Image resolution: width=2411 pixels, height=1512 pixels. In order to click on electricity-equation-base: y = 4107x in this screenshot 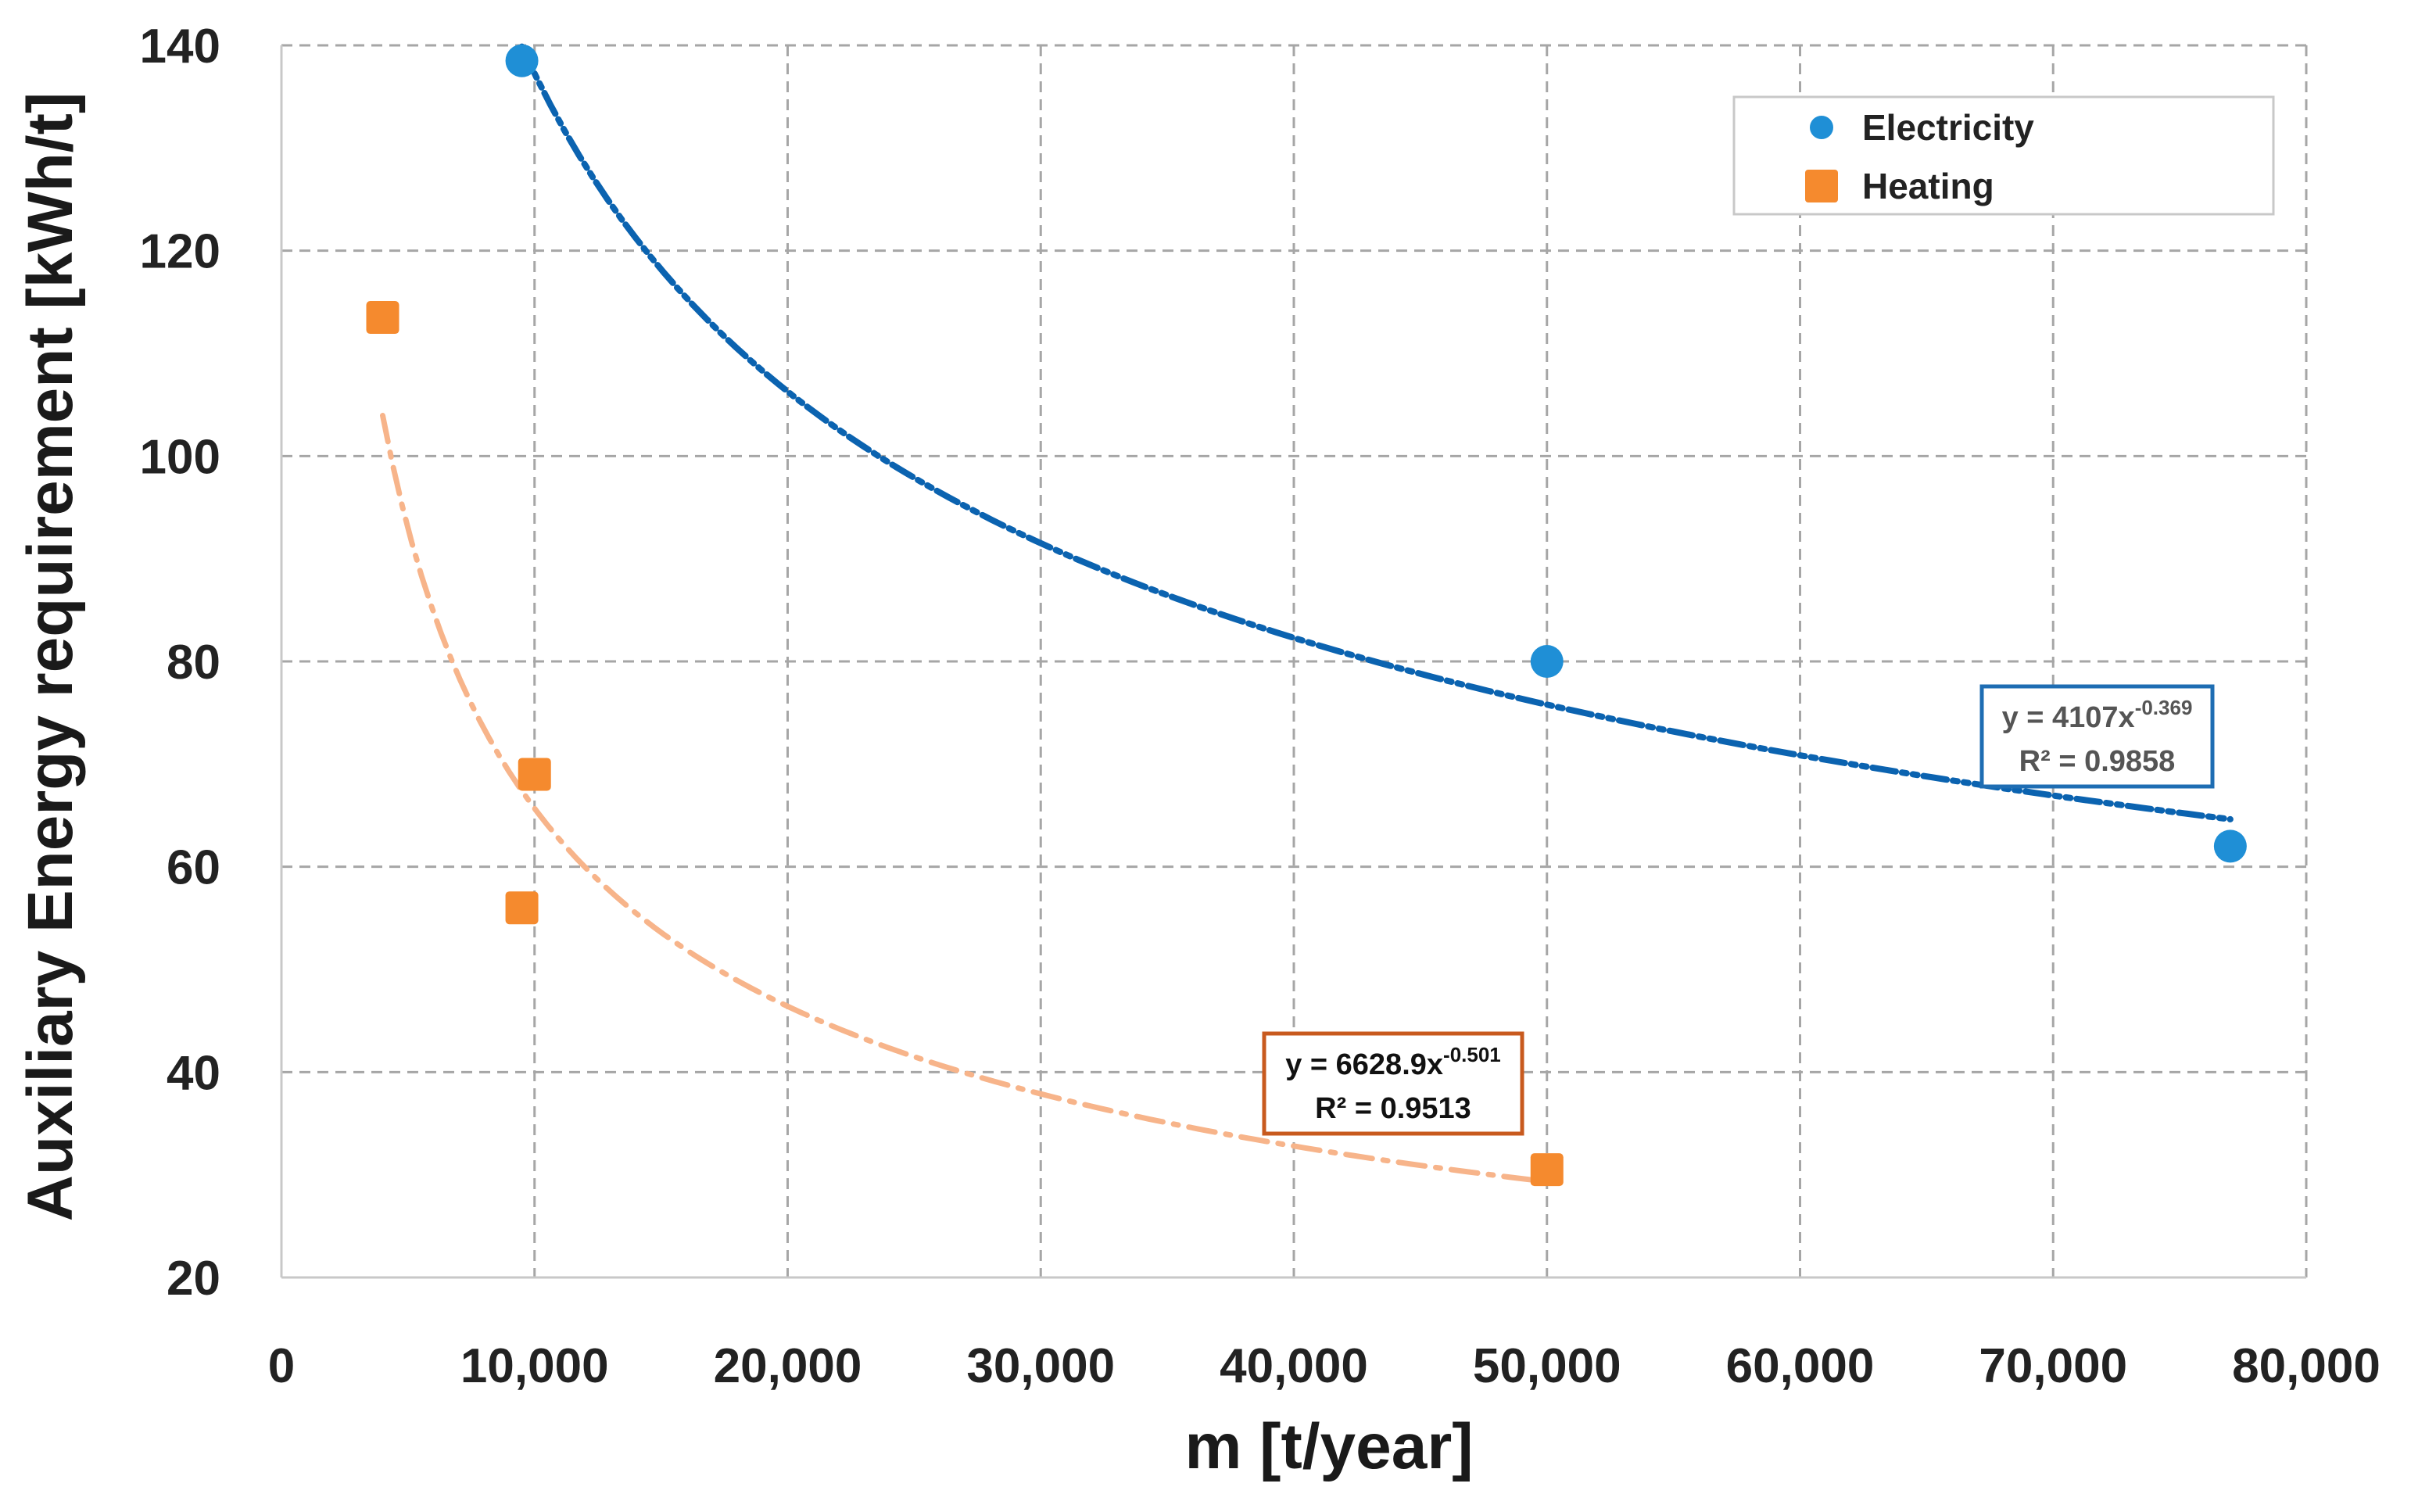, I will do `click(2068, 717)`.